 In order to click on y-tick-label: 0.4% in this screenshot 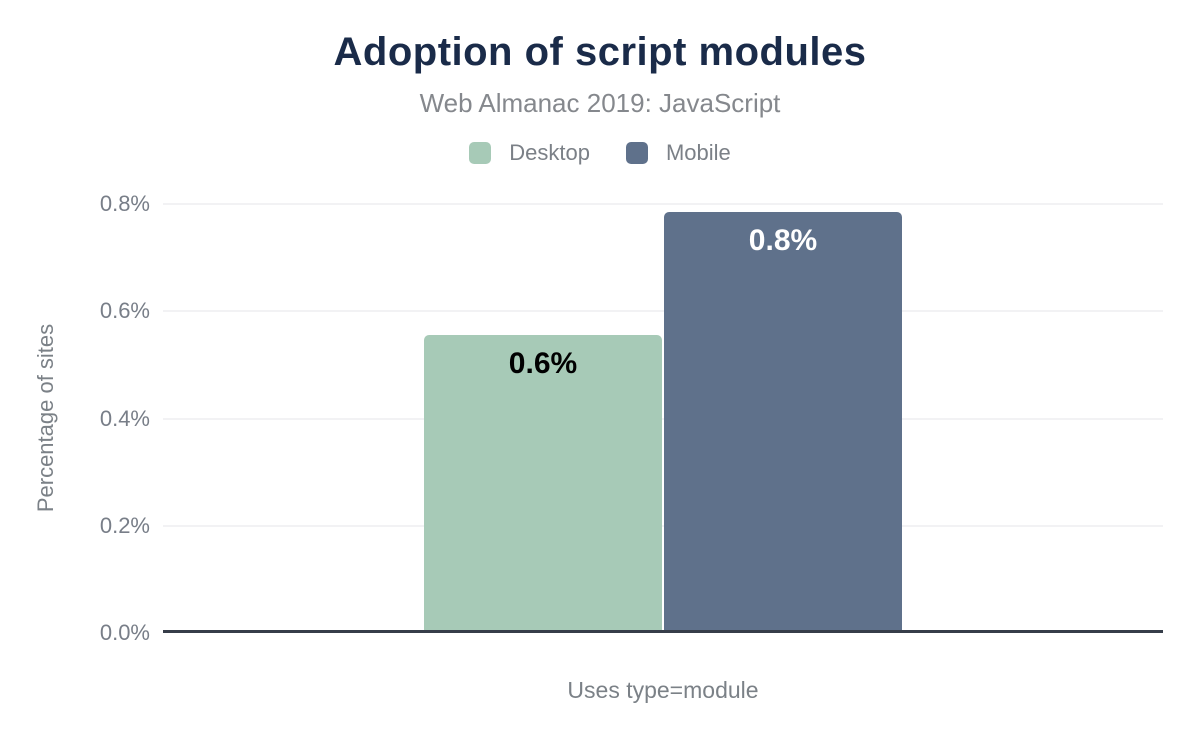, I will do `click(124, 418)`.